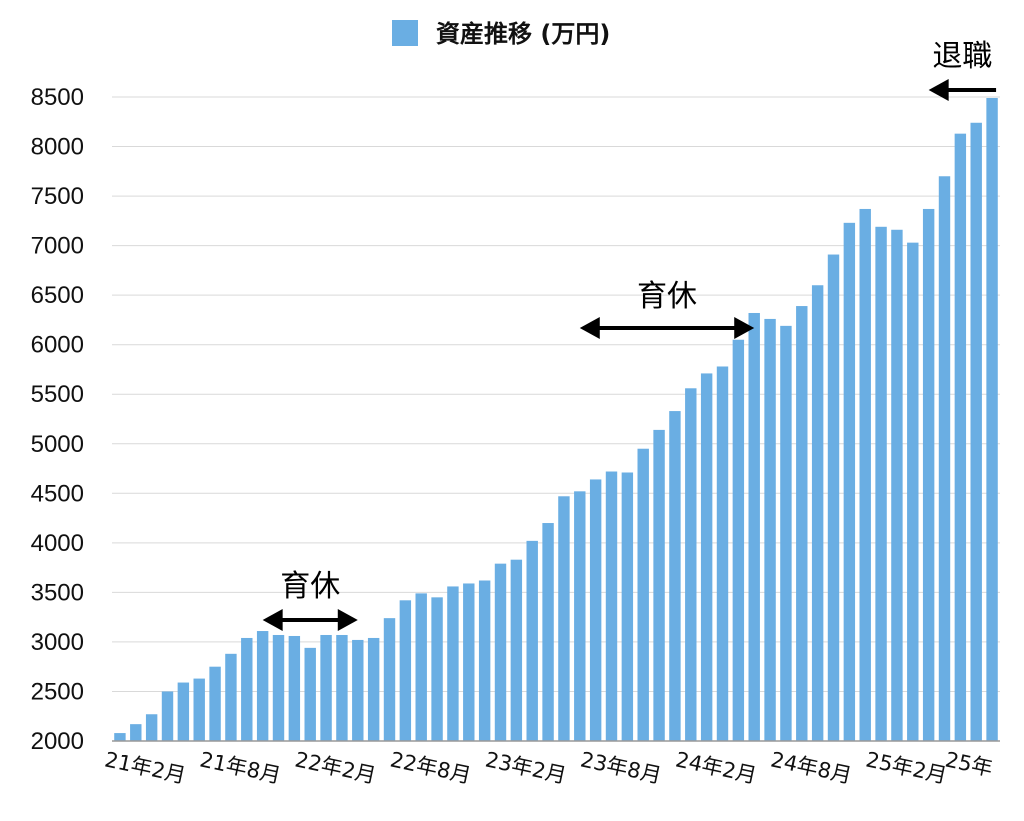 The image size is (1024, 821). Describe the element at coordinates (57, 196) in the screenshot. I see `y-tick-label: 7500` at that location.